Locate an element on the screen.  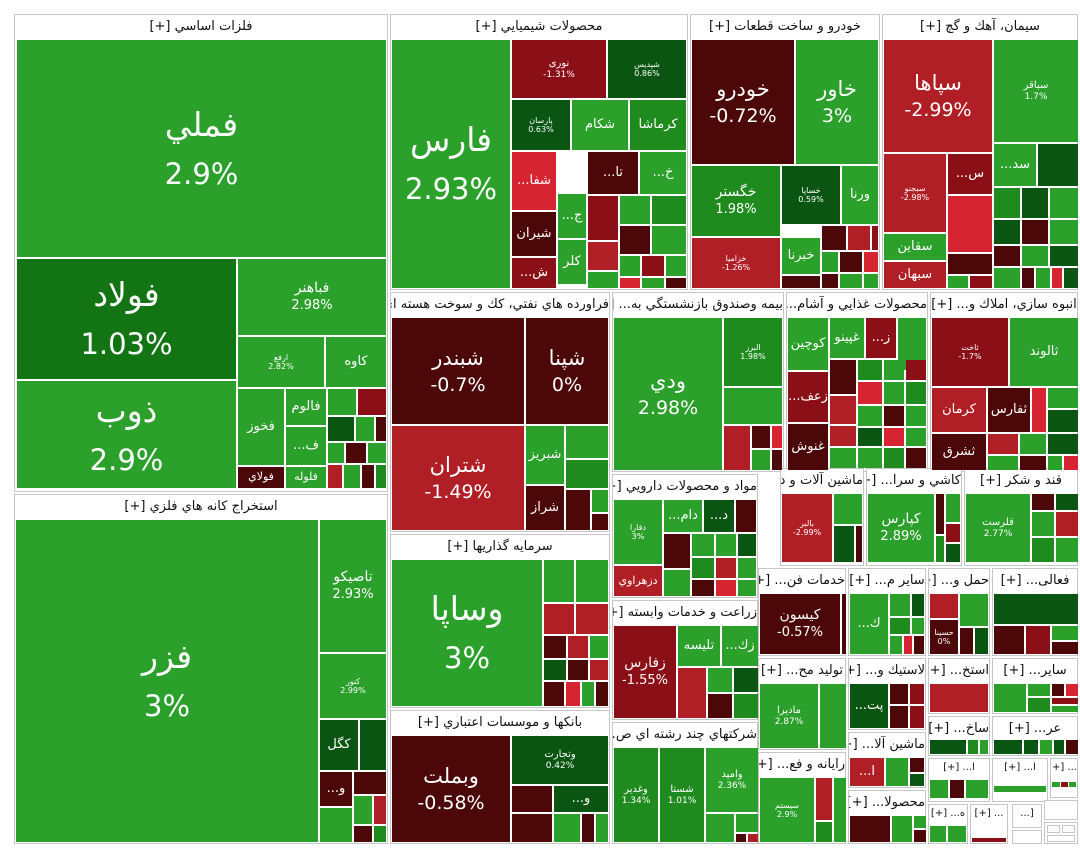
tile-ارفع: ارفع 2.82% is located at coordinates (281, 362).